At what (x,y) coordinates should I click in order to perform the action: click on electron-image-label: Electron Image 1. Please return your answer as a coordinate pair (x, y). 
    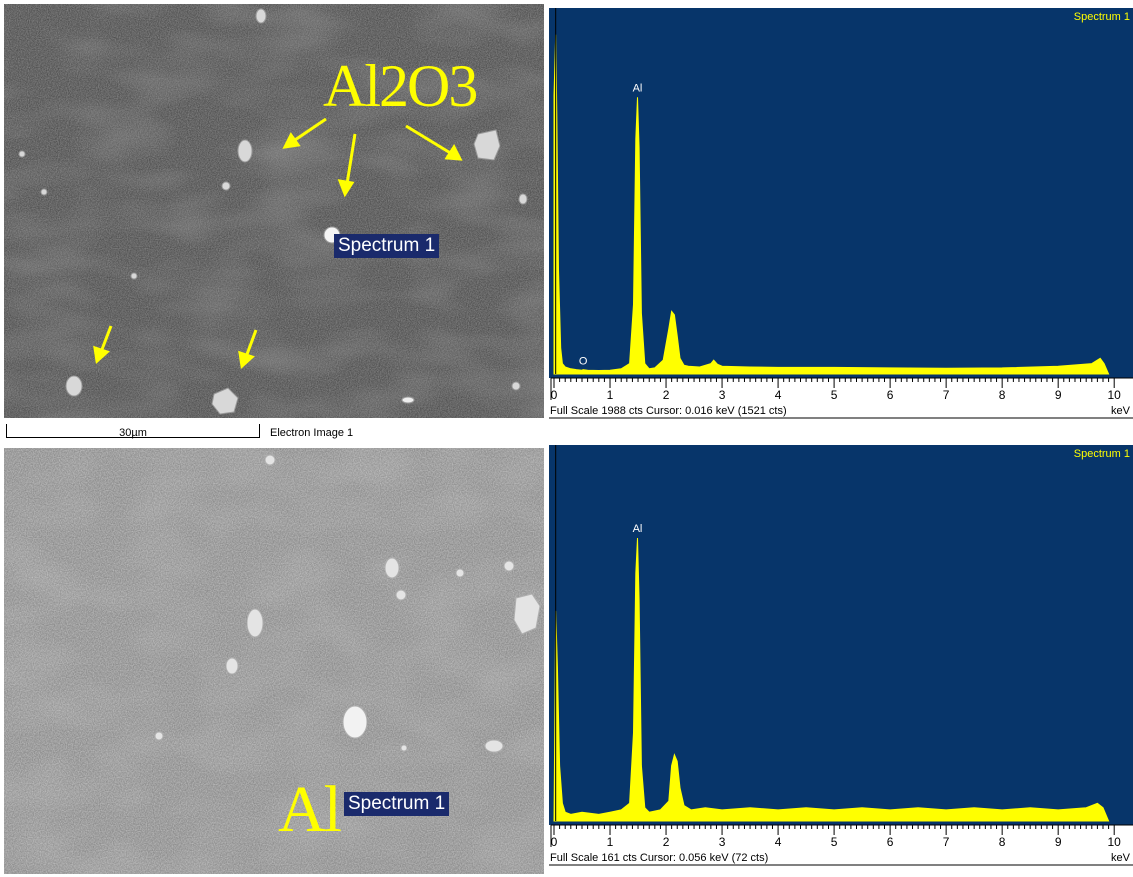
    Looking at the image, I should click on (311, 433).